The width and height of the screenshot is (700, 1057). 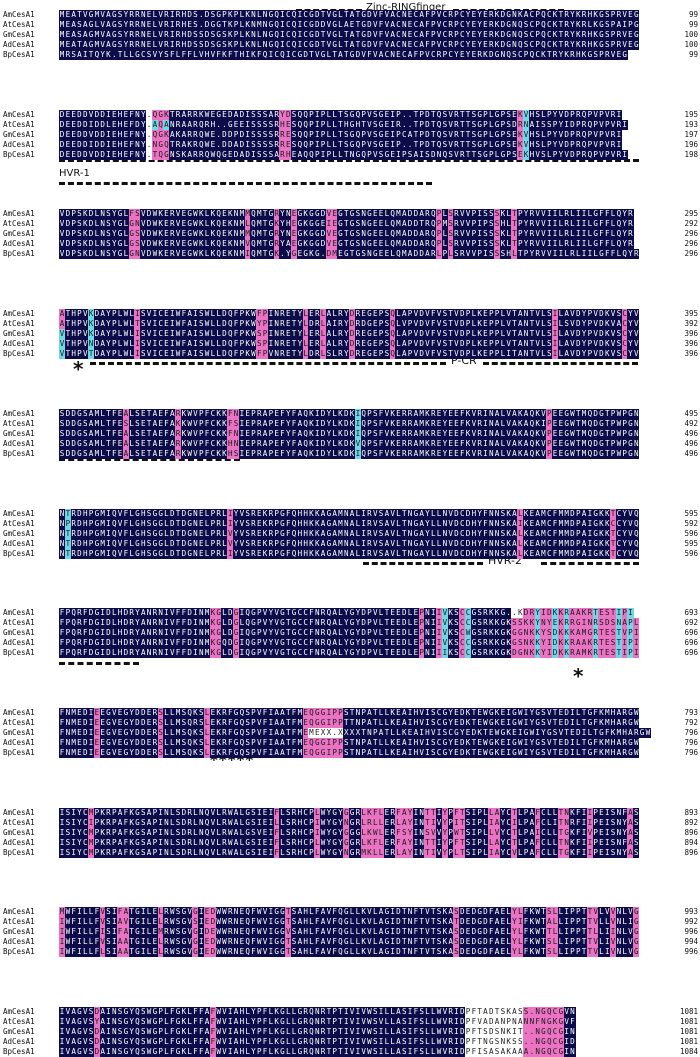 I want to click on end-position: 99, so click(x=681, y=25).